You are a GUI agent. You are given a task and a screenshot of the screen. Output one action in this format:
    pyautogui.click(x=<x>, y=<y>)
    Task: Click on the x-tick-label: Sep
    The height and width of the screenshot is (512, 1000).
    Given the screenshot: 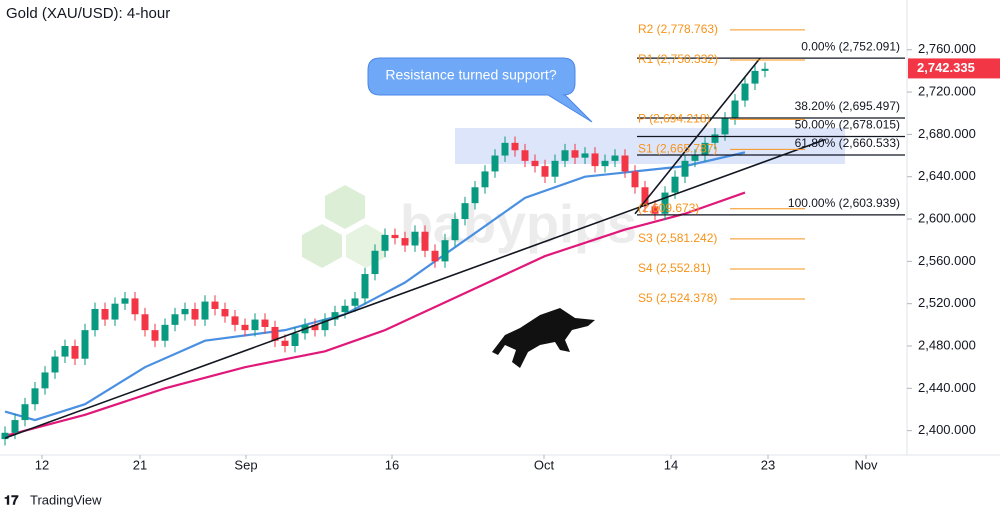 What is the action you would take?
    pyautogui.click(x=245, y=464)
    